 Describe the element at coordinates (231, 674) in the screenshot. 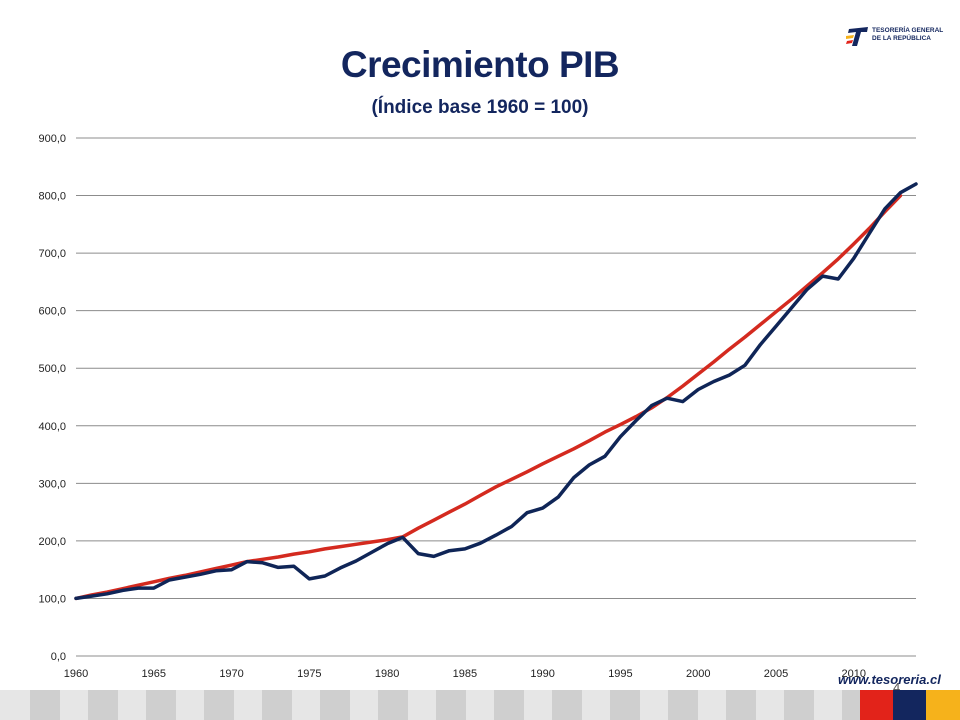

I see `x-tick-label: 1970` at that location.